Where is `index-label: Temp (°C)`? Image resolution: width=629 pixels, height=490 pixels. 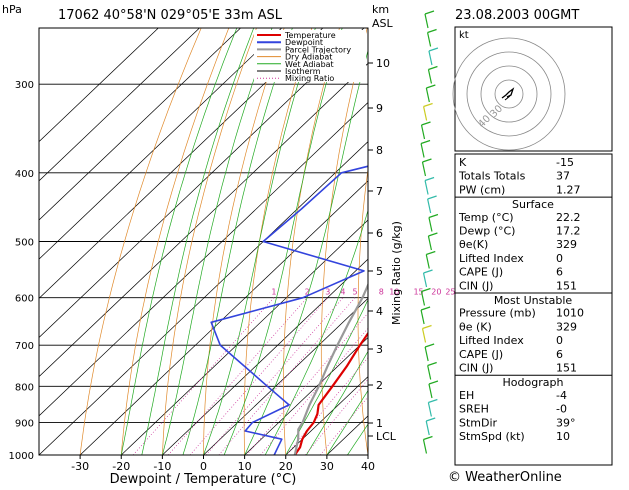 index-label: Temp (°C) is located at coordinates (486, 217).